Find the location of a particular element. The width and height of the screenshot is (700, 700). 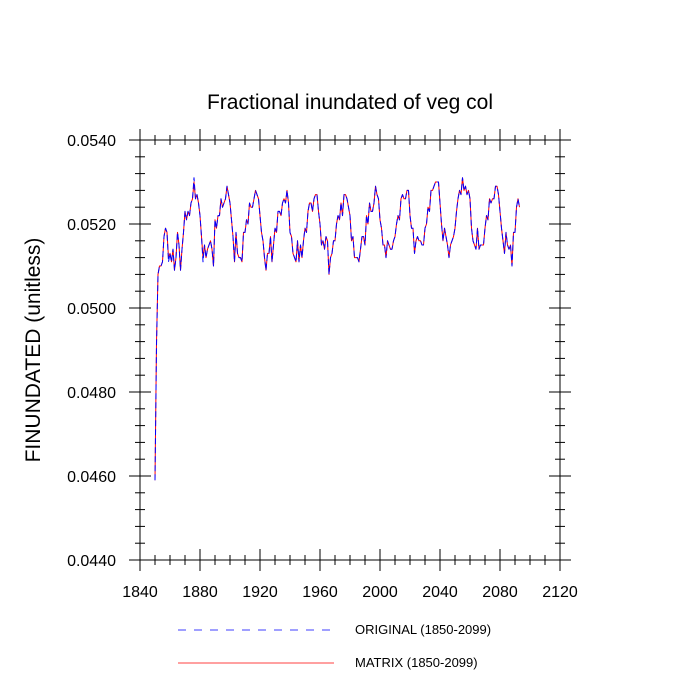

y-tick-label: 0.0520 is located at coordinates (91, 225).